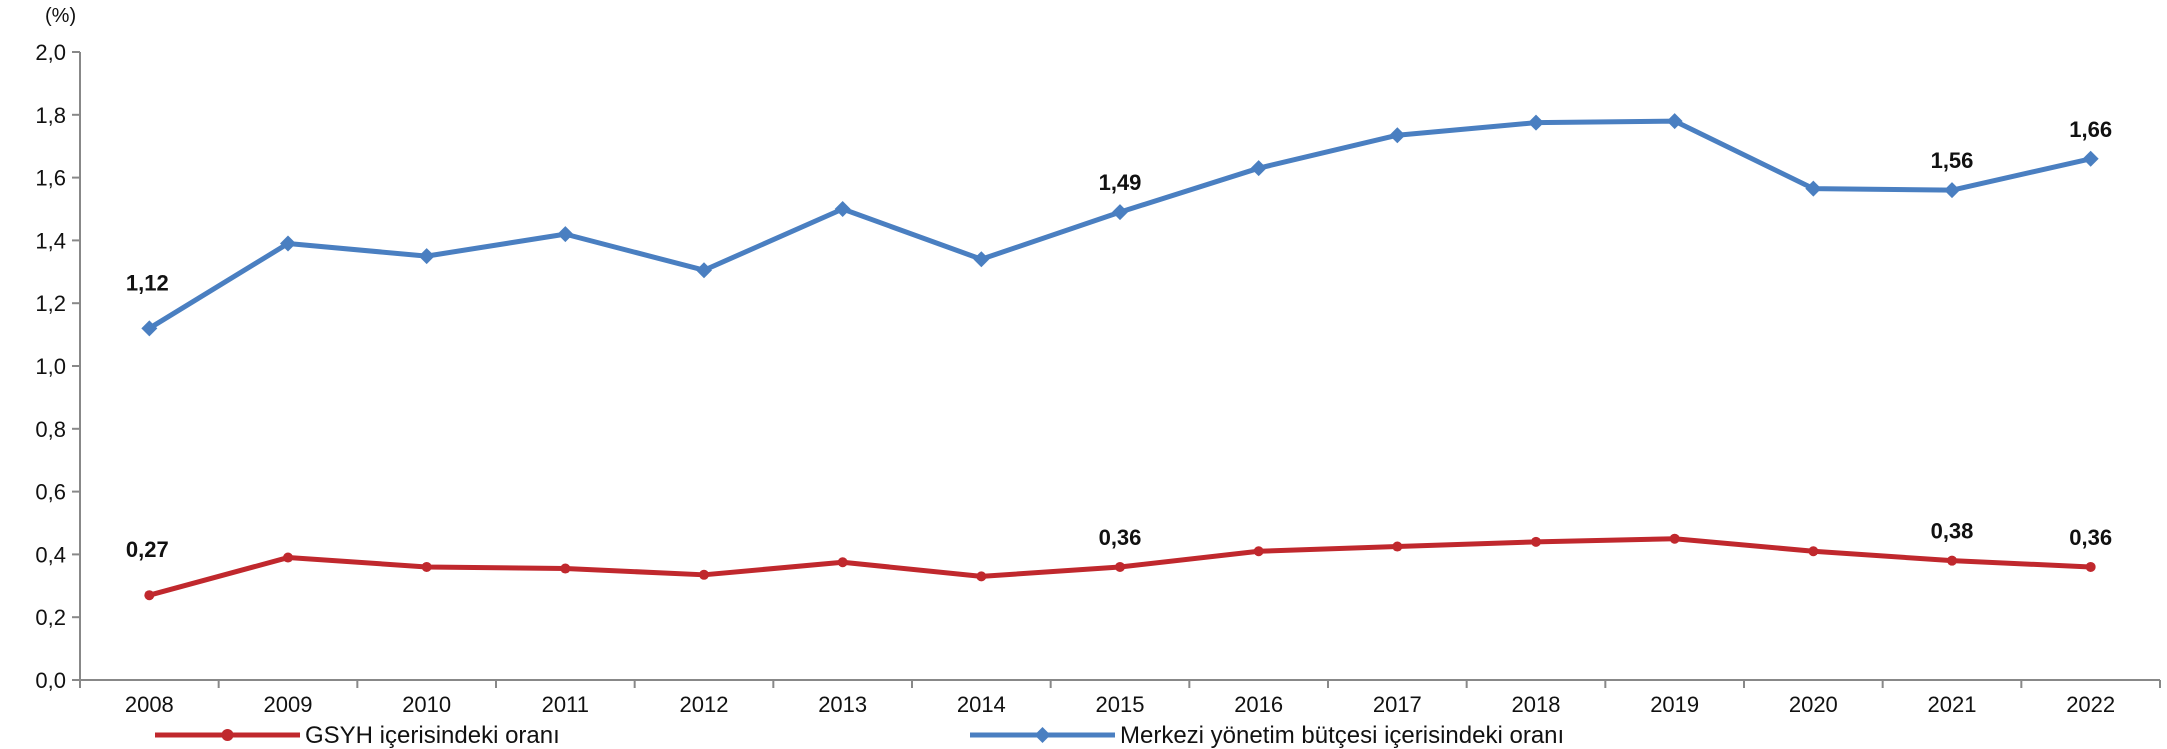 The height and width of the screenshot is (749, 2167). Describe the element at coordinates (147, 549) in the screenshot. I see `data-label: 0,27` at that location.